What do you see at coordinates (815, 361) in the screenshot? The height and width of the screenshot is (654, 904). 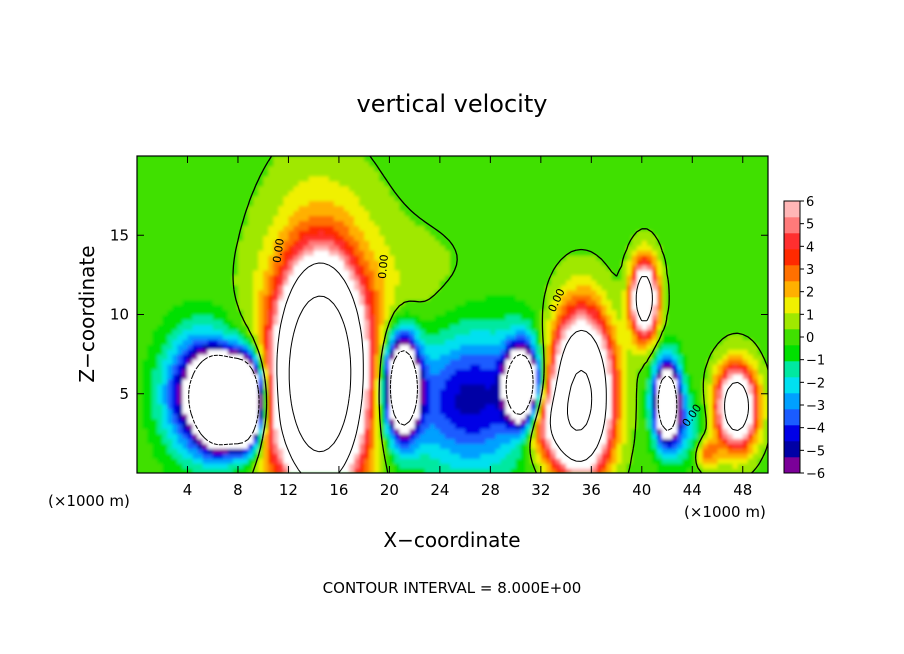 I see `colorbar-tick-label: −1` at bounding box center [815, 361].